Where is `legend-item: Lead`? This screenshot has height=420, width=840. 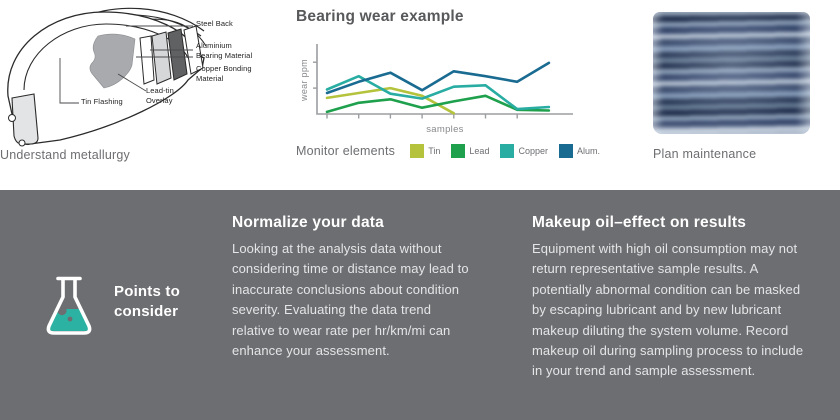 legend-item: Lead is located at coordinates (470, 151).